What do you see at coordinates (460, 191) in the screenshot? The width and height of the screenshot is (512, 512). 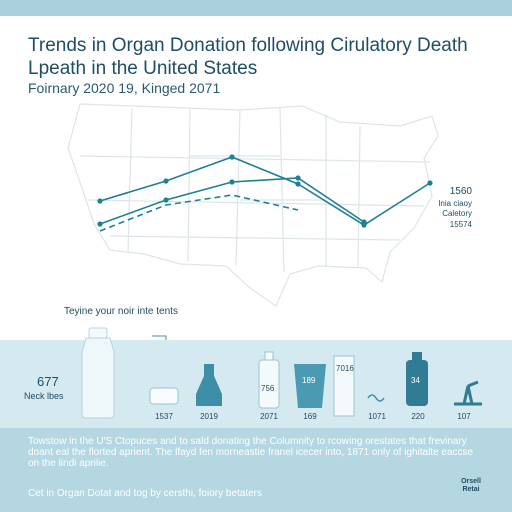 I see `right-value-label: 1560` at bounding box center [460, 191].